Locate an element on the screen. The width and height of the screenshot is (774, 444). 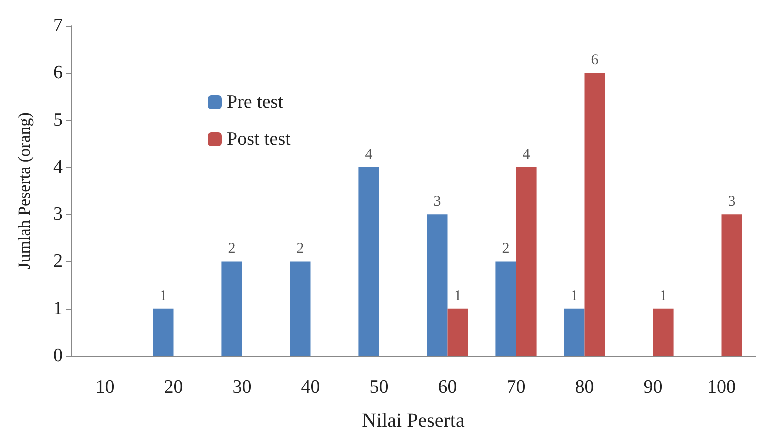
y-tick-label: 1 is located at coordinates (58, 309).